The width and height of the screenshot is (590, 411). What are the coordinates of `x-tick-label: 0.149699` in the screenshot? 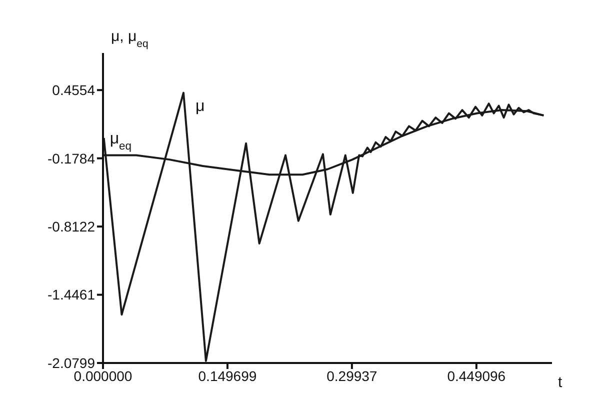 It's located at (227, 376).